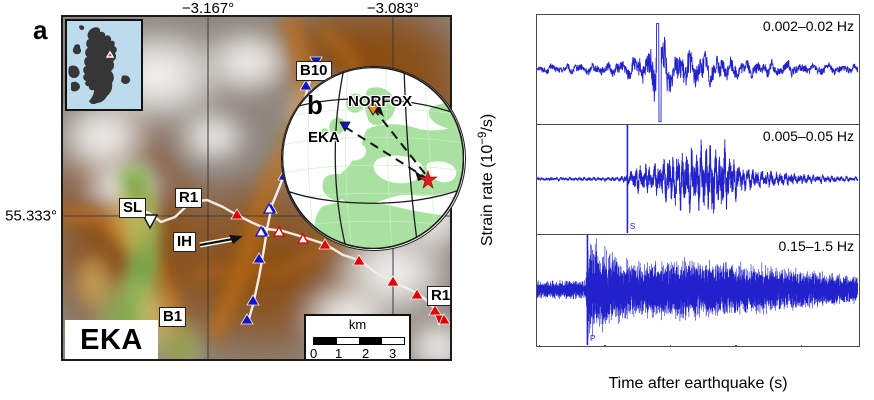 This screenshot has height=400, width=874. Describe the element at coordinates (486, 180) in the screenshot. I see `y-axis-label: Strain rate (10−9/s)` at that location.